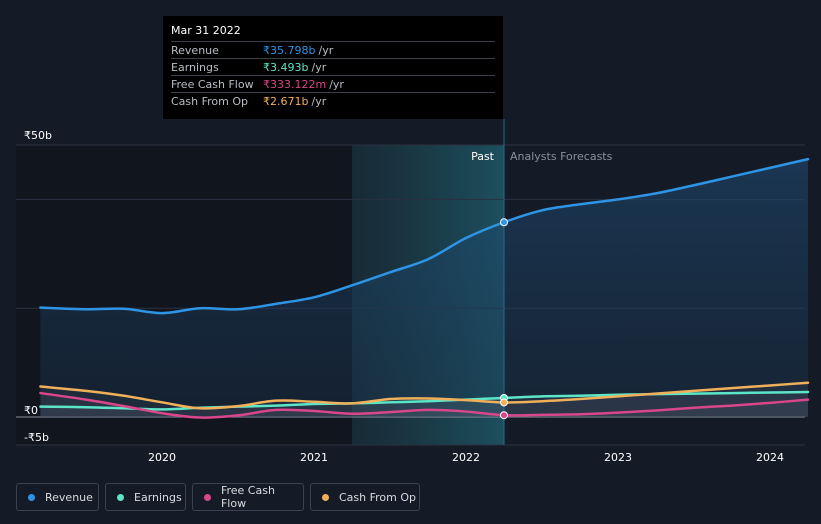 The height and width of the screenshot is (524, 821). What do you see at coordinates (158, 497) in the screenshot?
I see `legend-label: Earnings` at bounding box center [158, 497].